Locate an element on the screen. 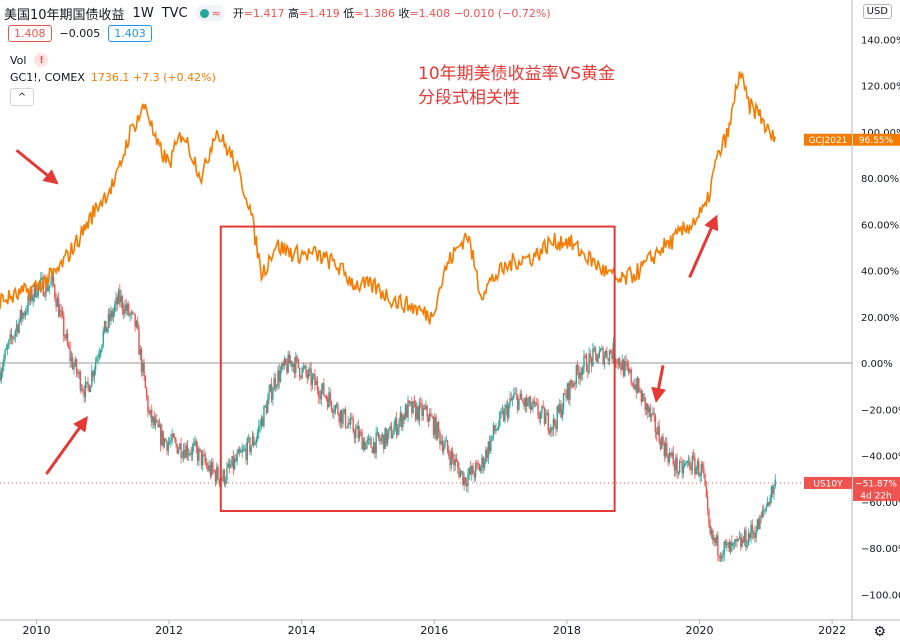  market-status-toggle: ≈ is located at coordinates (210, 13).